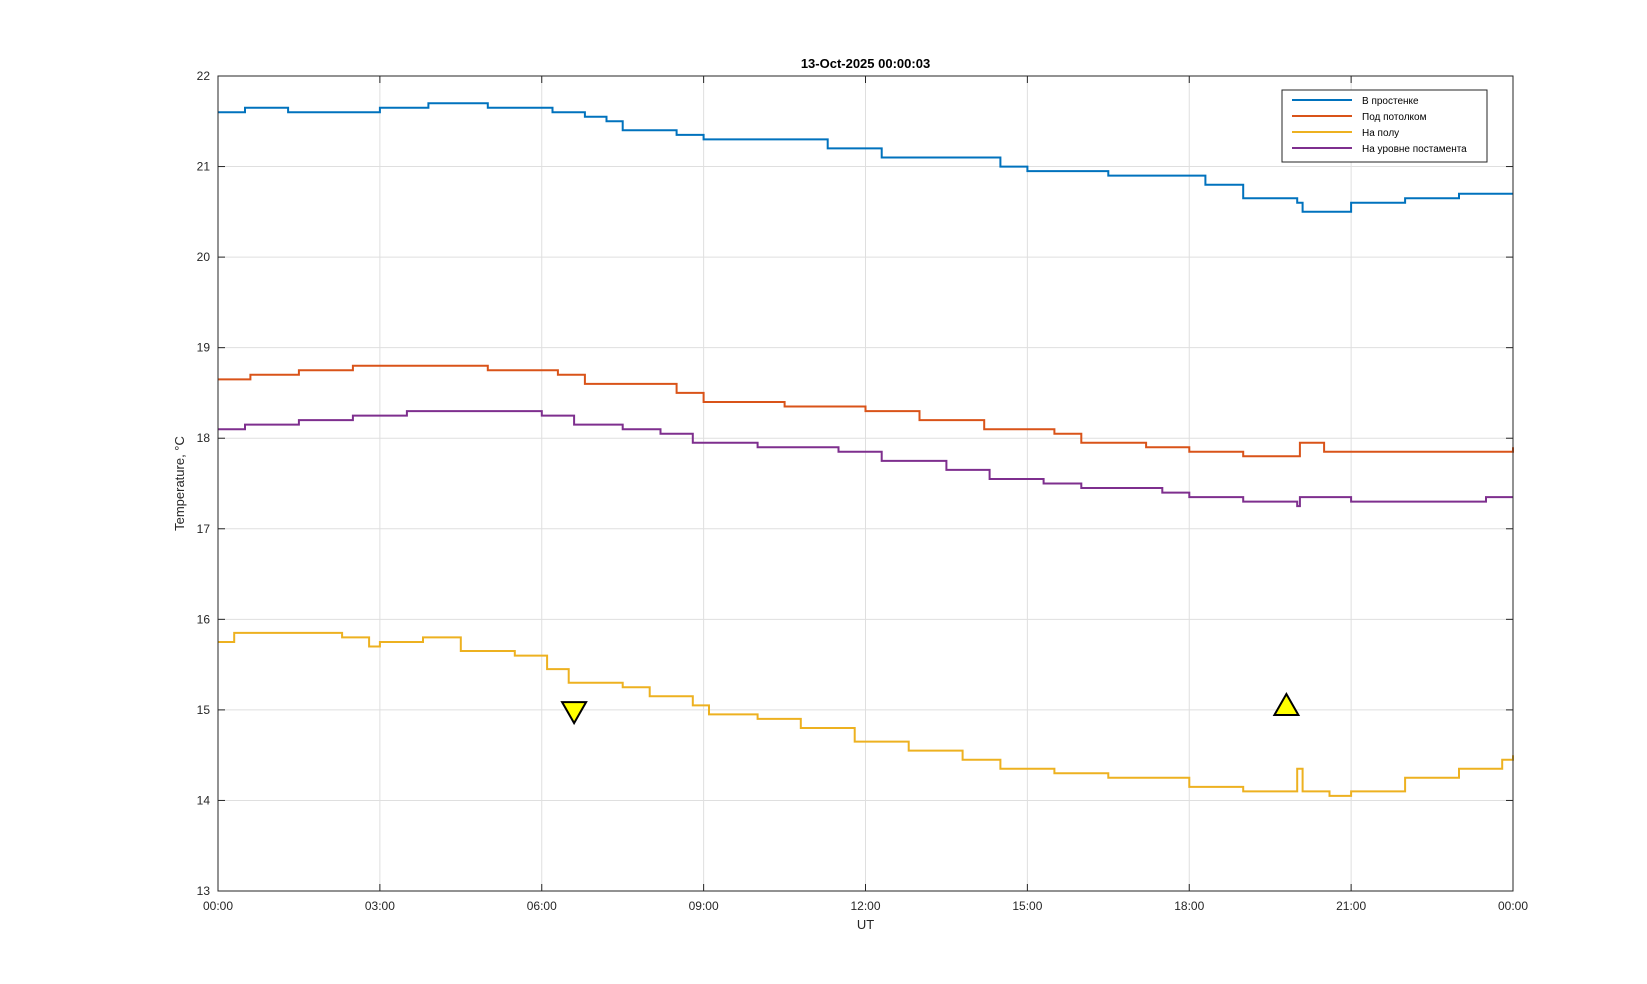 This screenshot has height=984, width=1647. Describe the element at coordinates (930, 708) in the screenshot. I see `marker-layer` at that location.